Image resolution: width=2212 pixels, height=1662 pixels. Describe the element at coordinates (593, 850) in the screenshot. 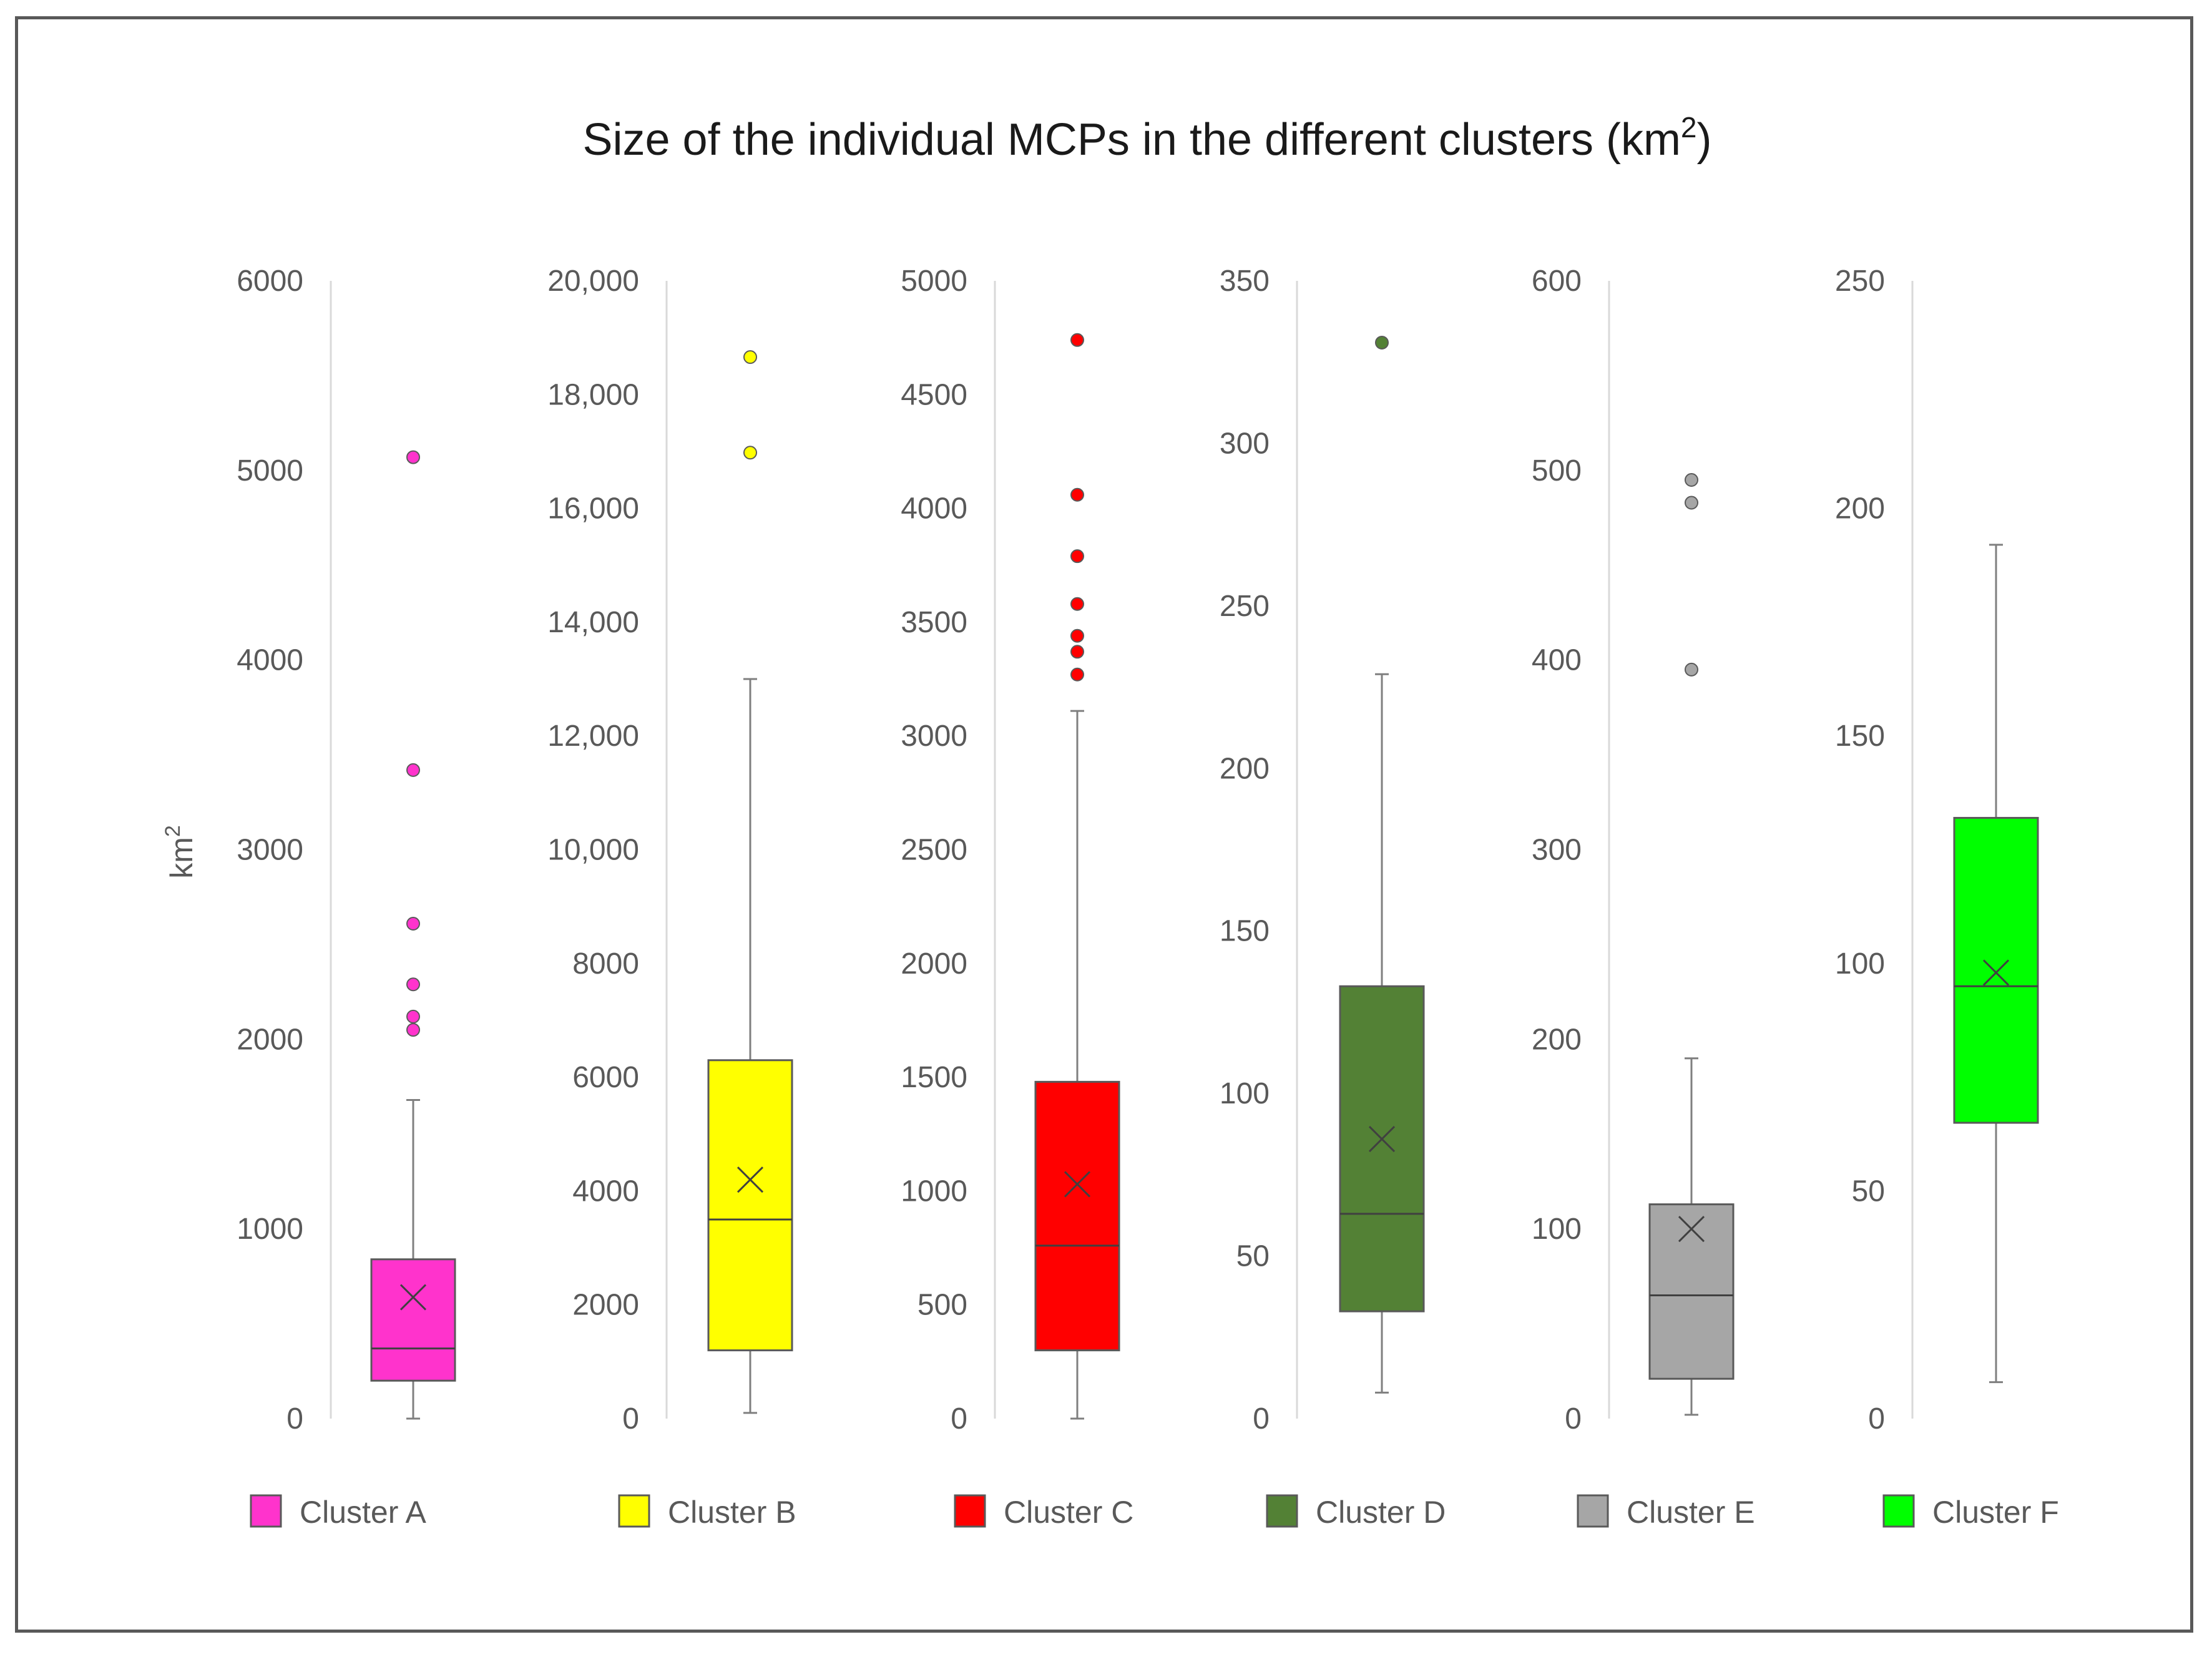

I see `y-tick-label: 10,000` at that location.